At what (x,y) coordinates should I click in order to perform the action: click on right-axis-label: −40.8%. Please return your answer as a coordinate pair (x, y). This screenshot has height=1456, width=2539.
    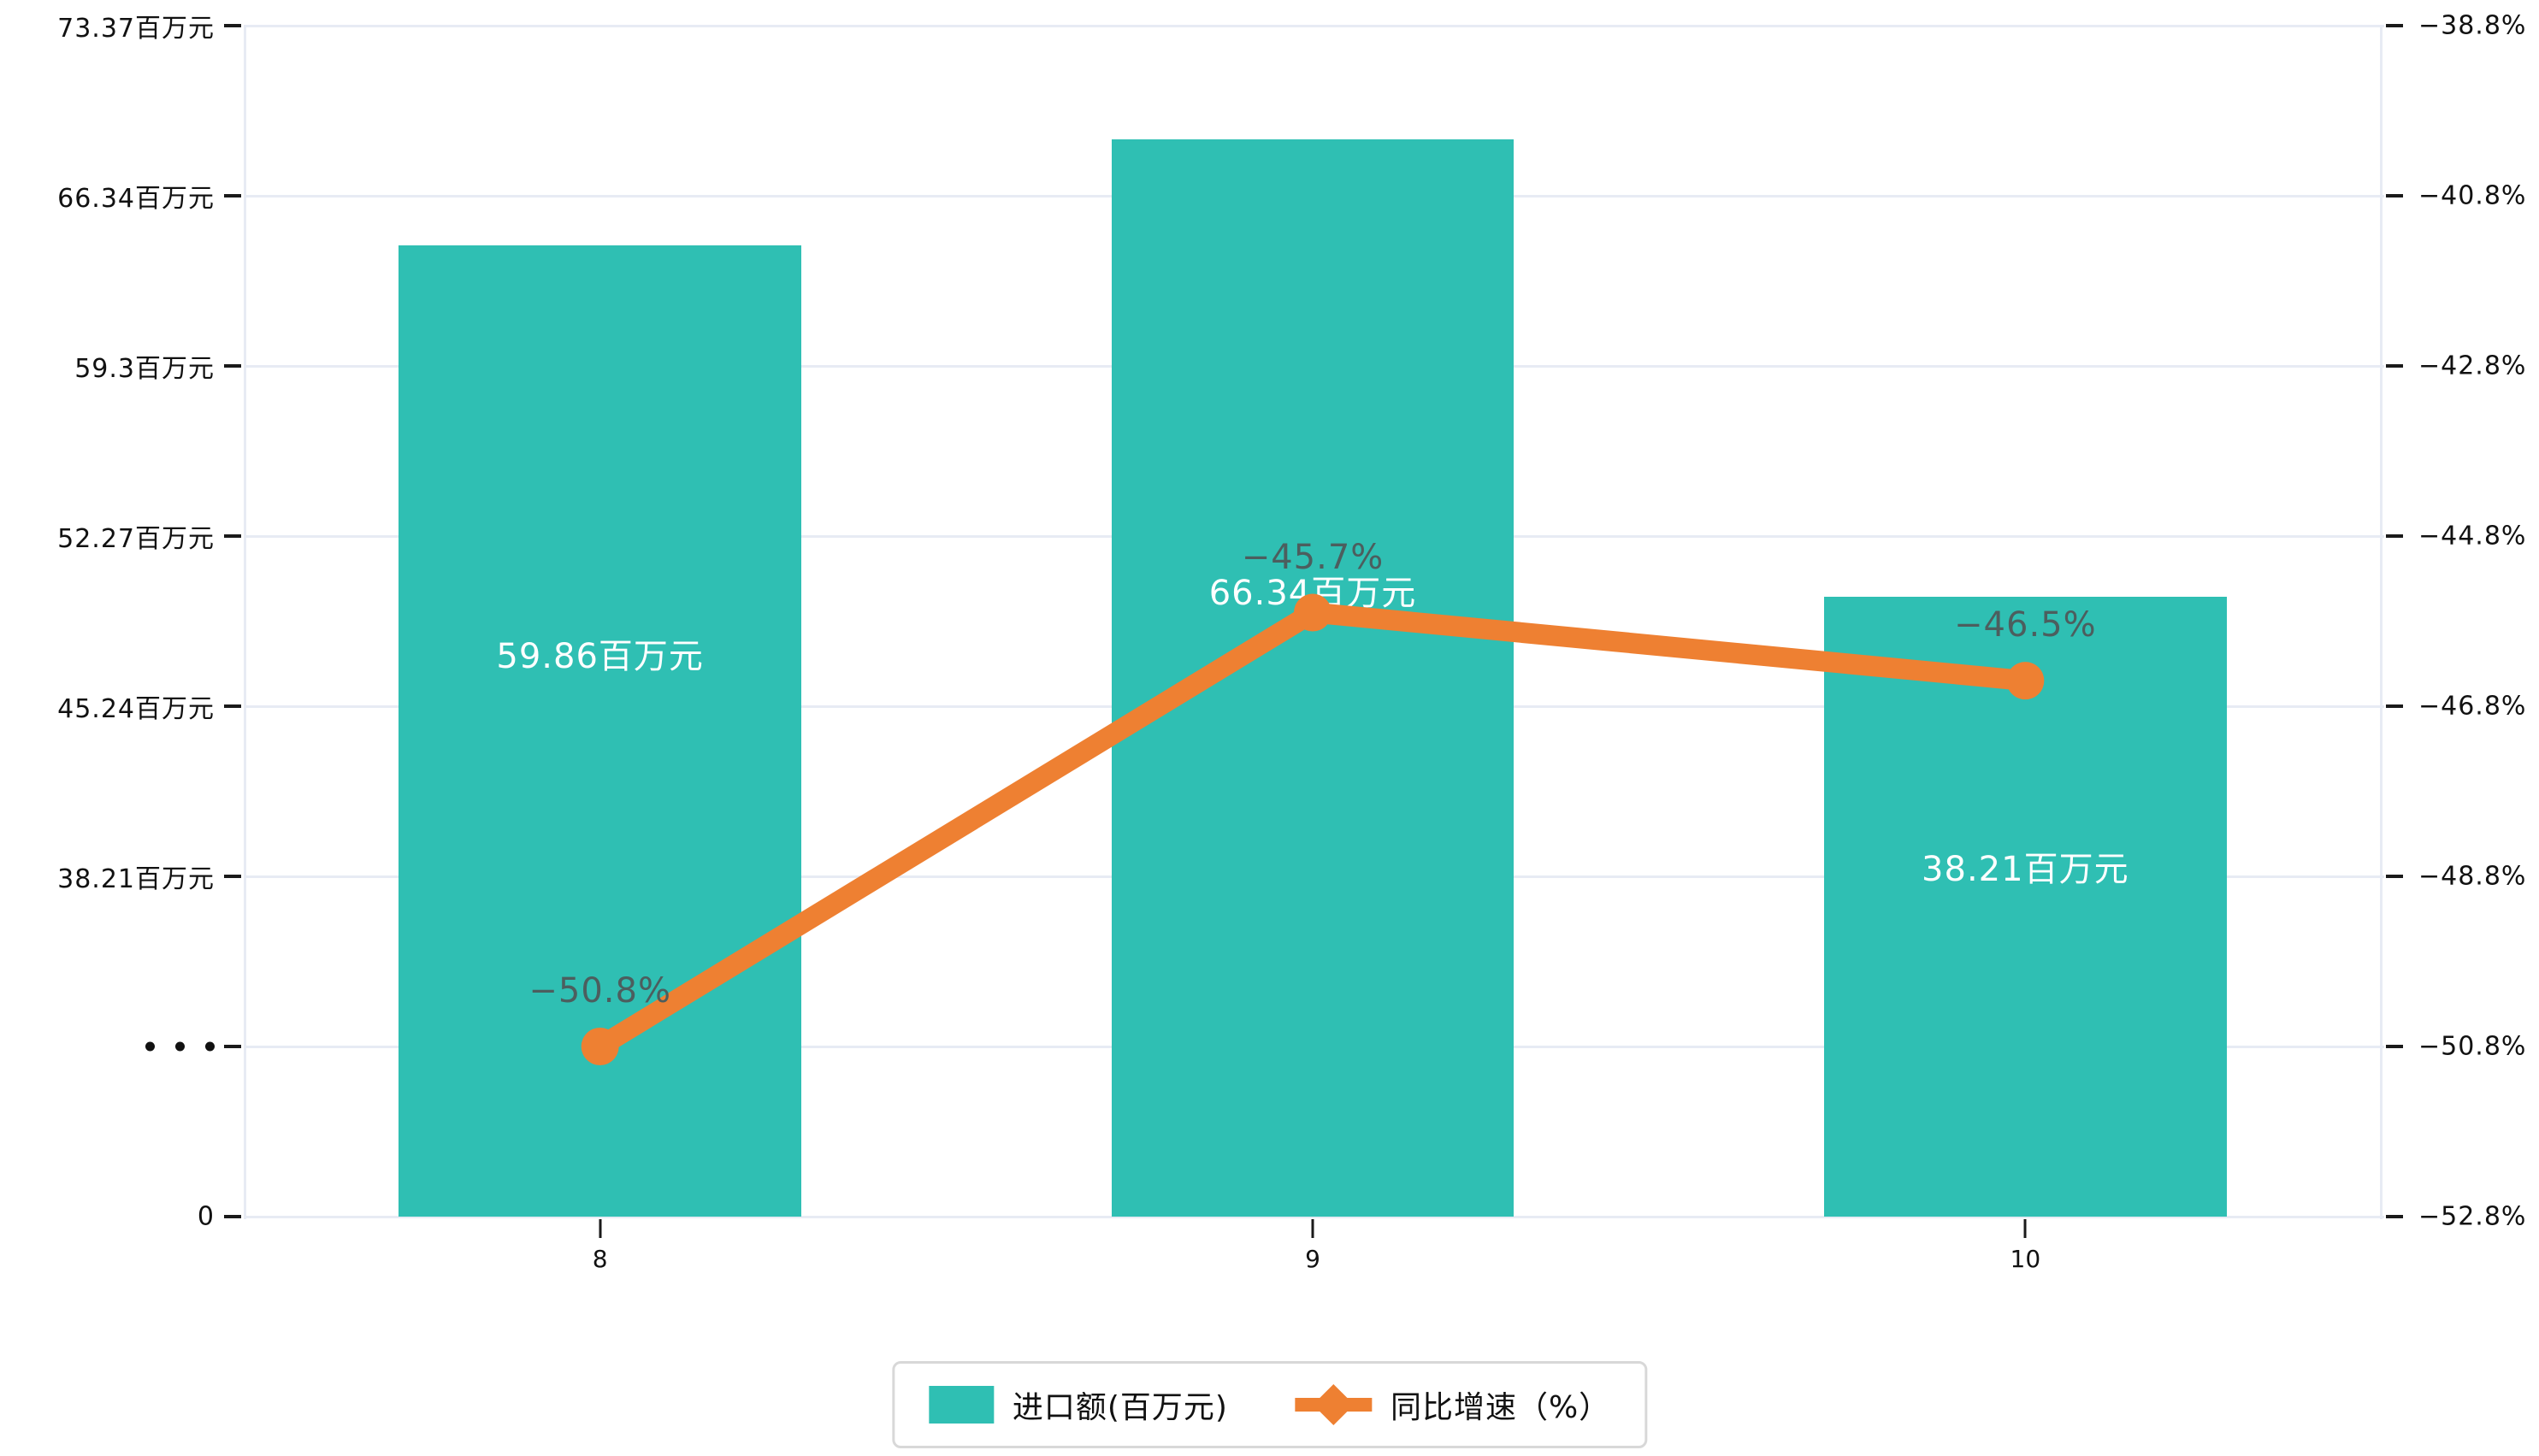
    Looking at the image, I should click on (2472, 195).